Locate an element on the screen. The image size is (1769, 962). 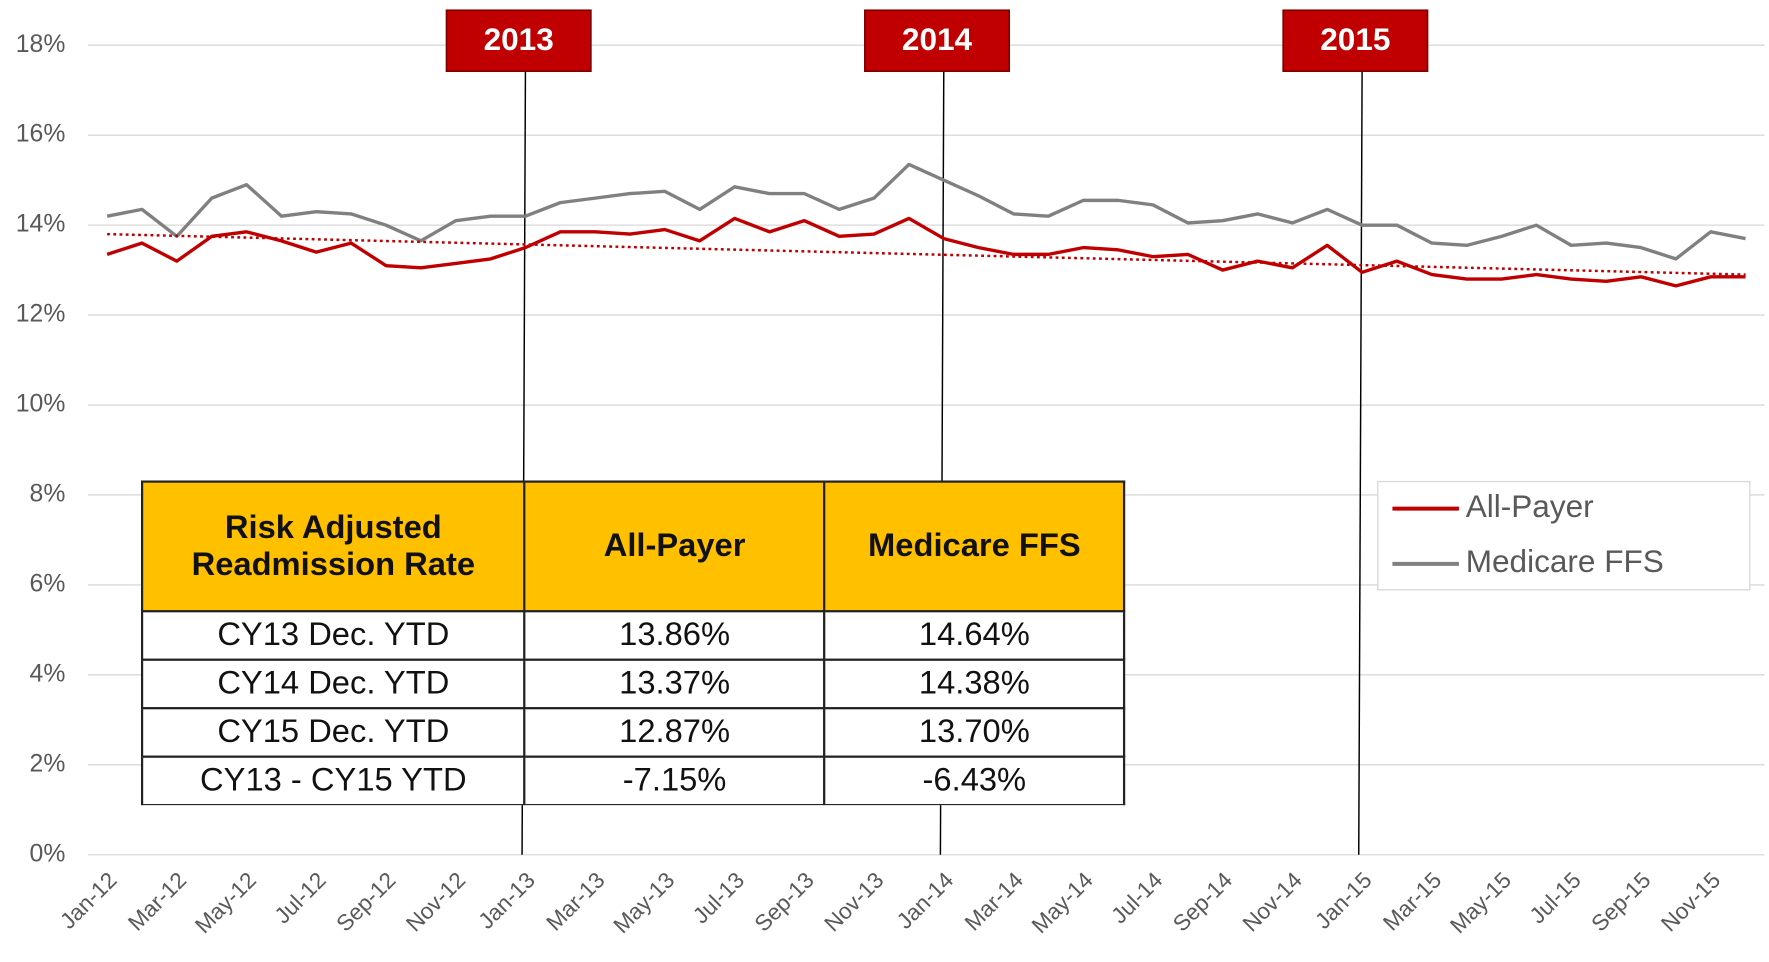
legend-box is located at coordinates (1564, 535).